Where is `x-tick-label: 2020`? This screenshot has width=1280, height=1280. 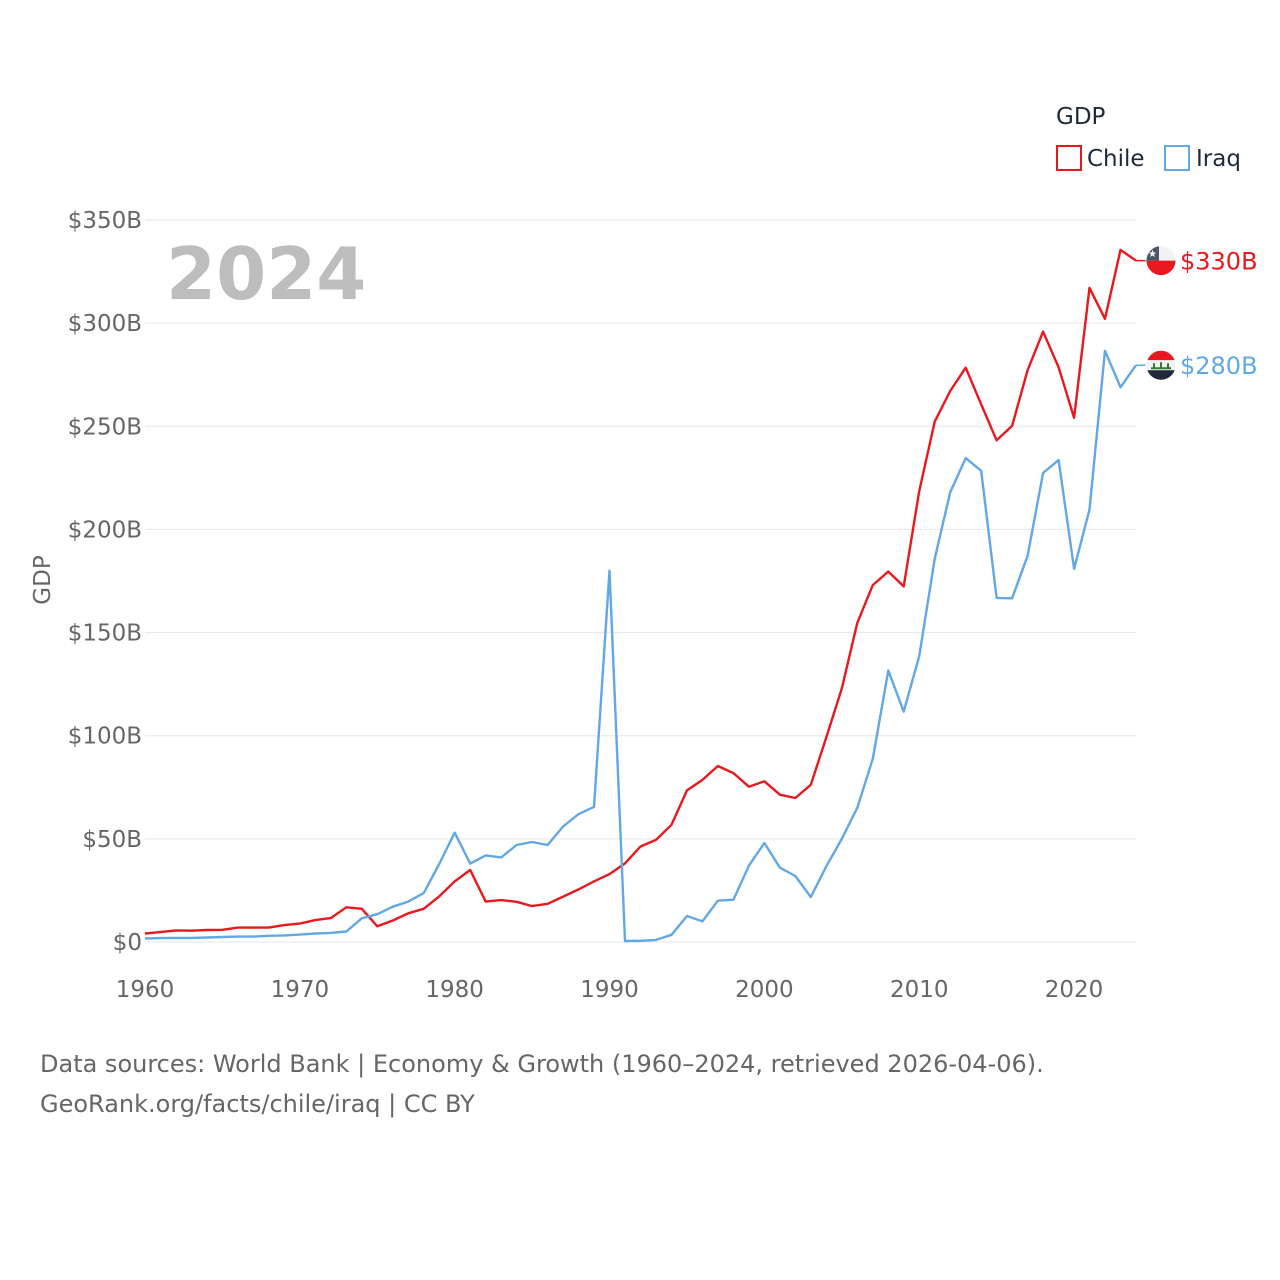 x-tick-label: 2020 is located at coordinates (1074, 990).